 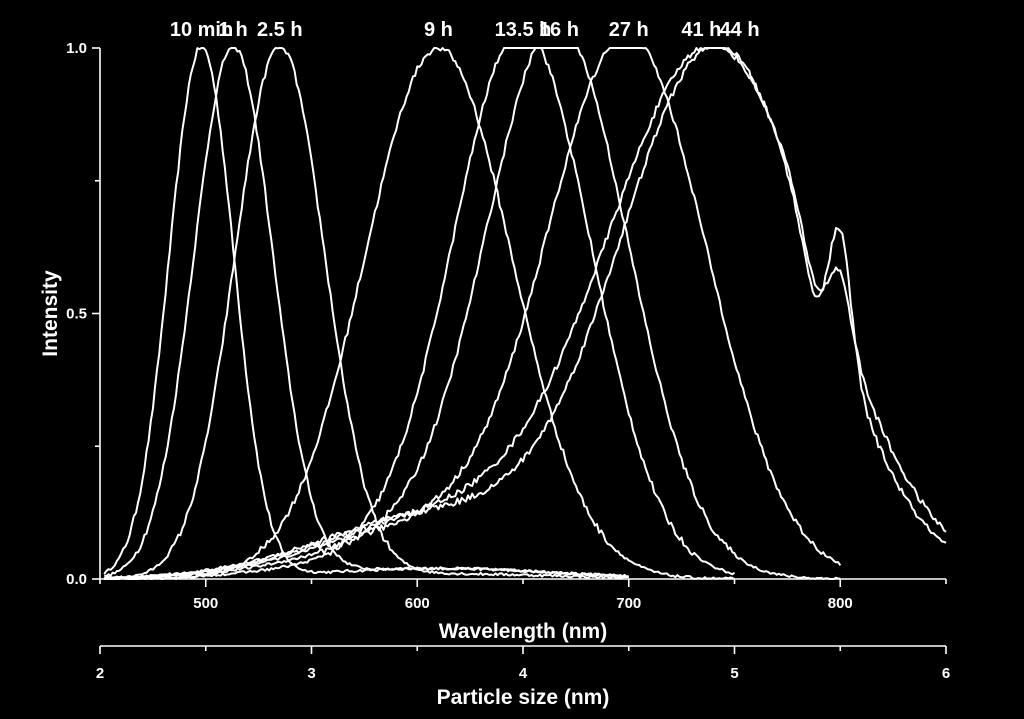 What do you see at coordinates (76, 48) in the screenshot?
I see `y-tick-label: 1.0` at bounding box center [76, 48].